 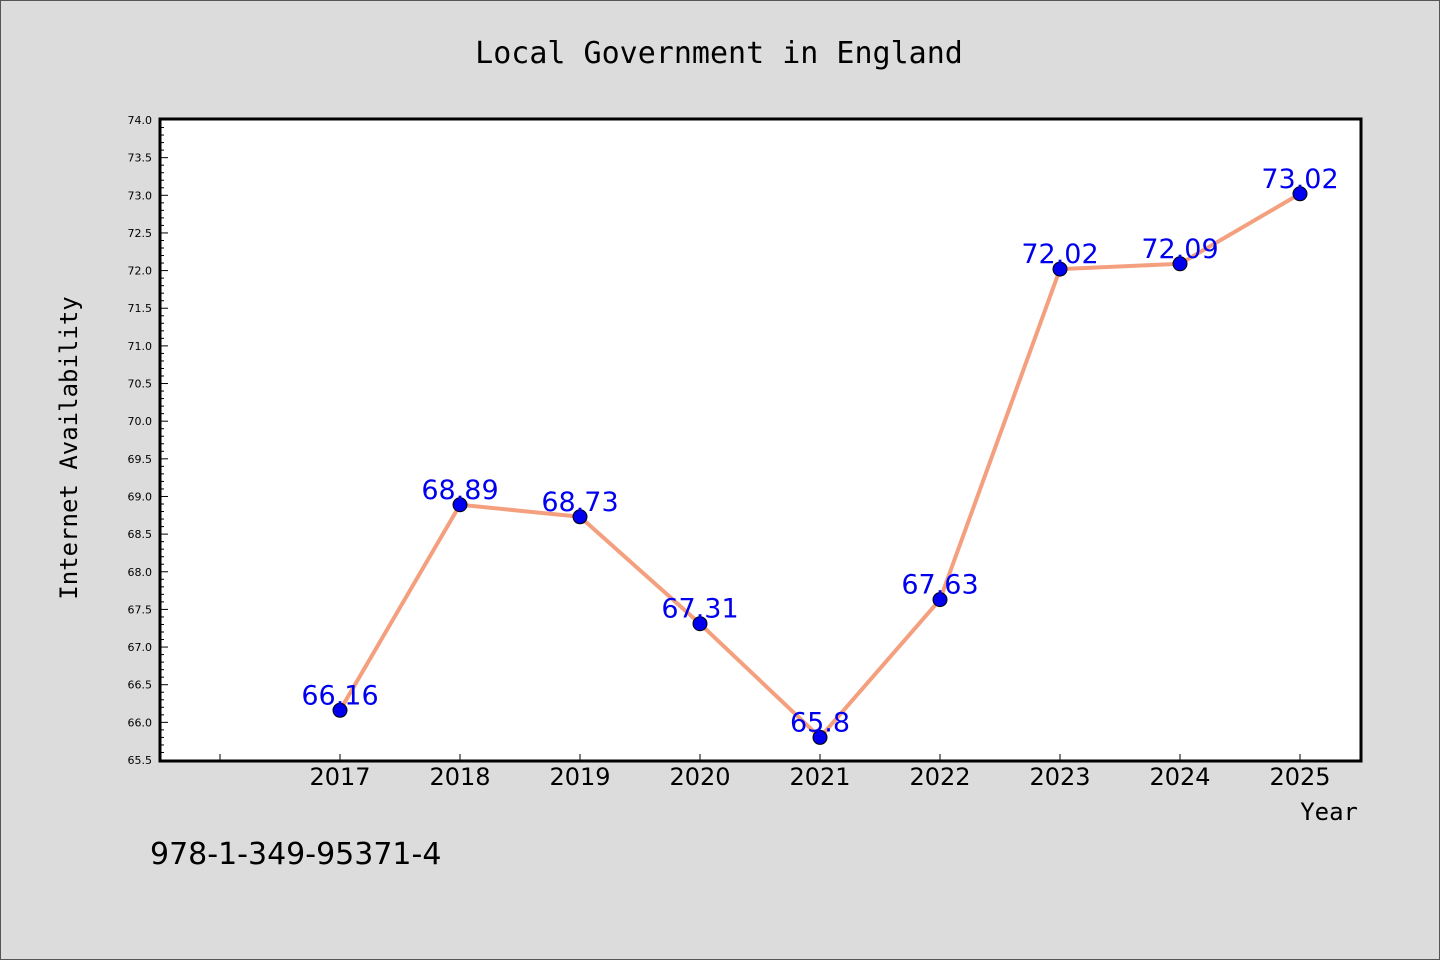 I want to click on x-axis-label: Year, so click(x=1329, y=812).